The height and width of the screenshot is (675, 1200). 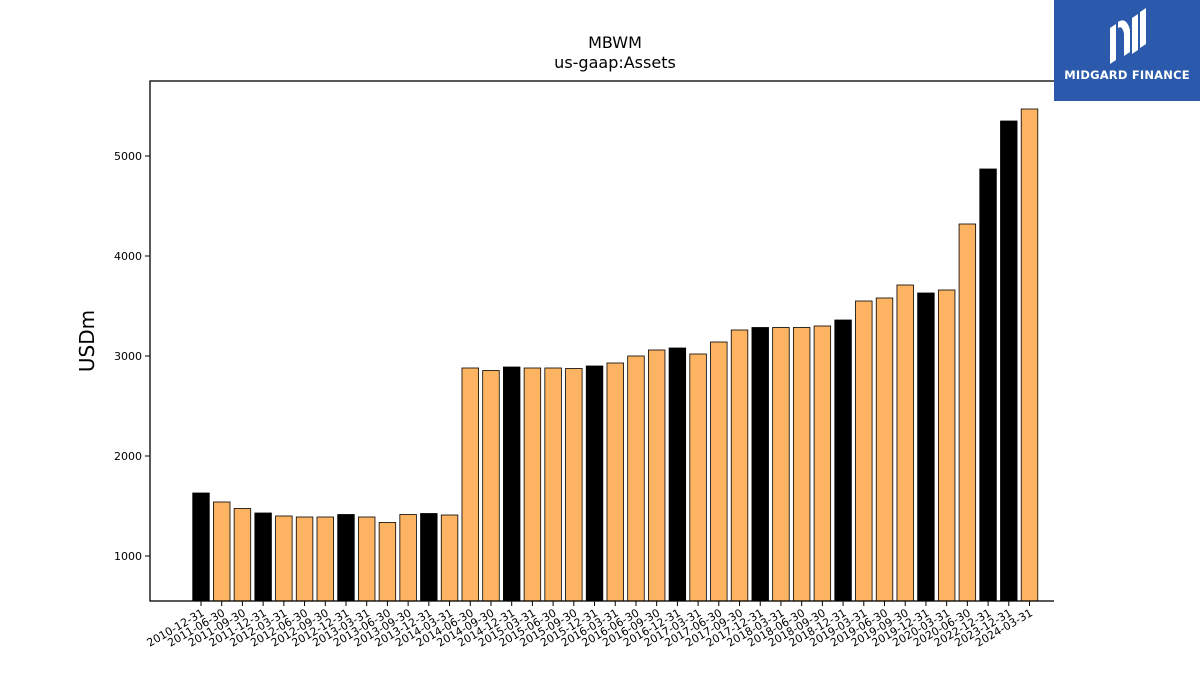 I want to click on chart-title: MBWM, so click(x=615, y=42).